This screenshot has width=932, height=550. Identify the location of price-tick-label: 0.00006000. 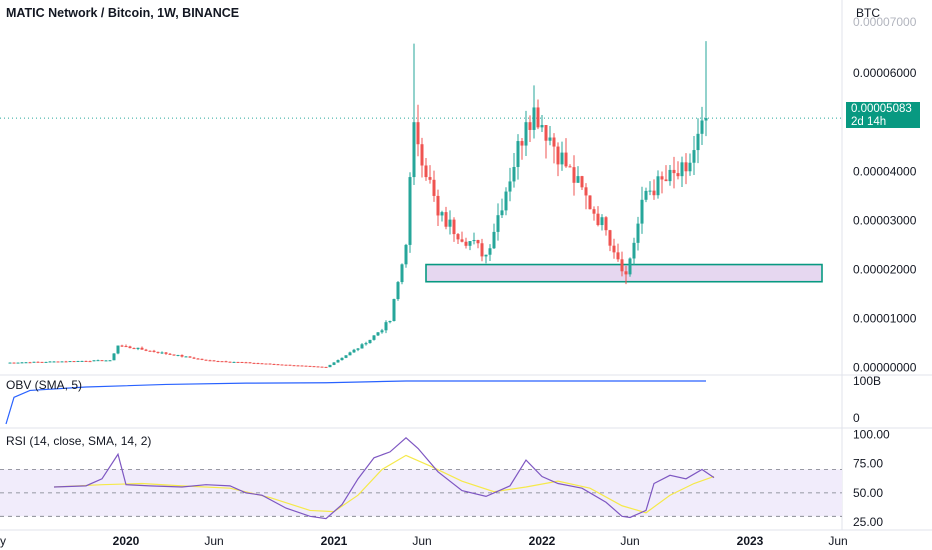
(885, 73).